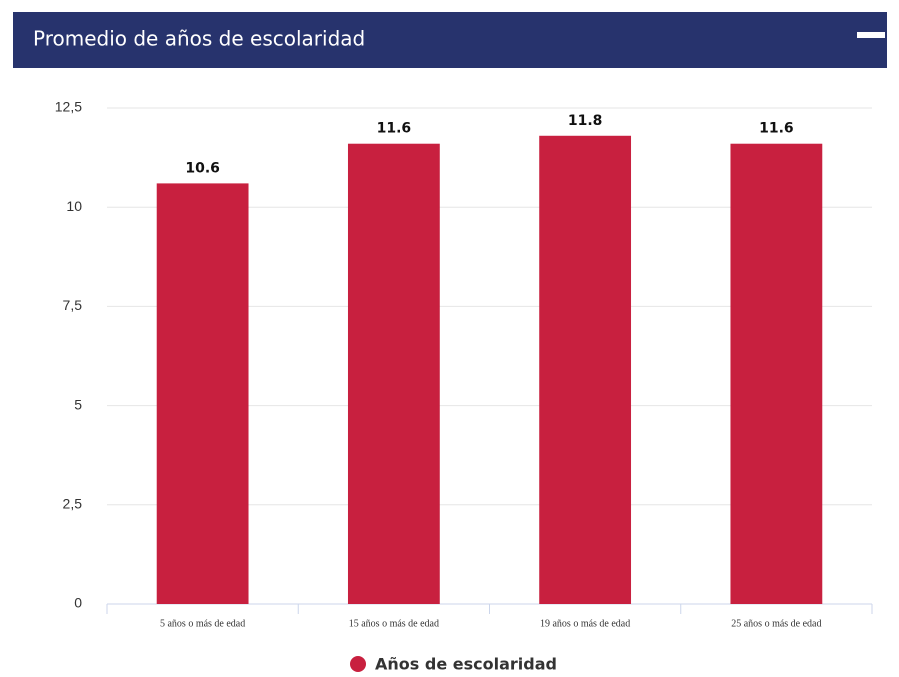  I want to click on y-tick-label: 0, so click(78, 603).